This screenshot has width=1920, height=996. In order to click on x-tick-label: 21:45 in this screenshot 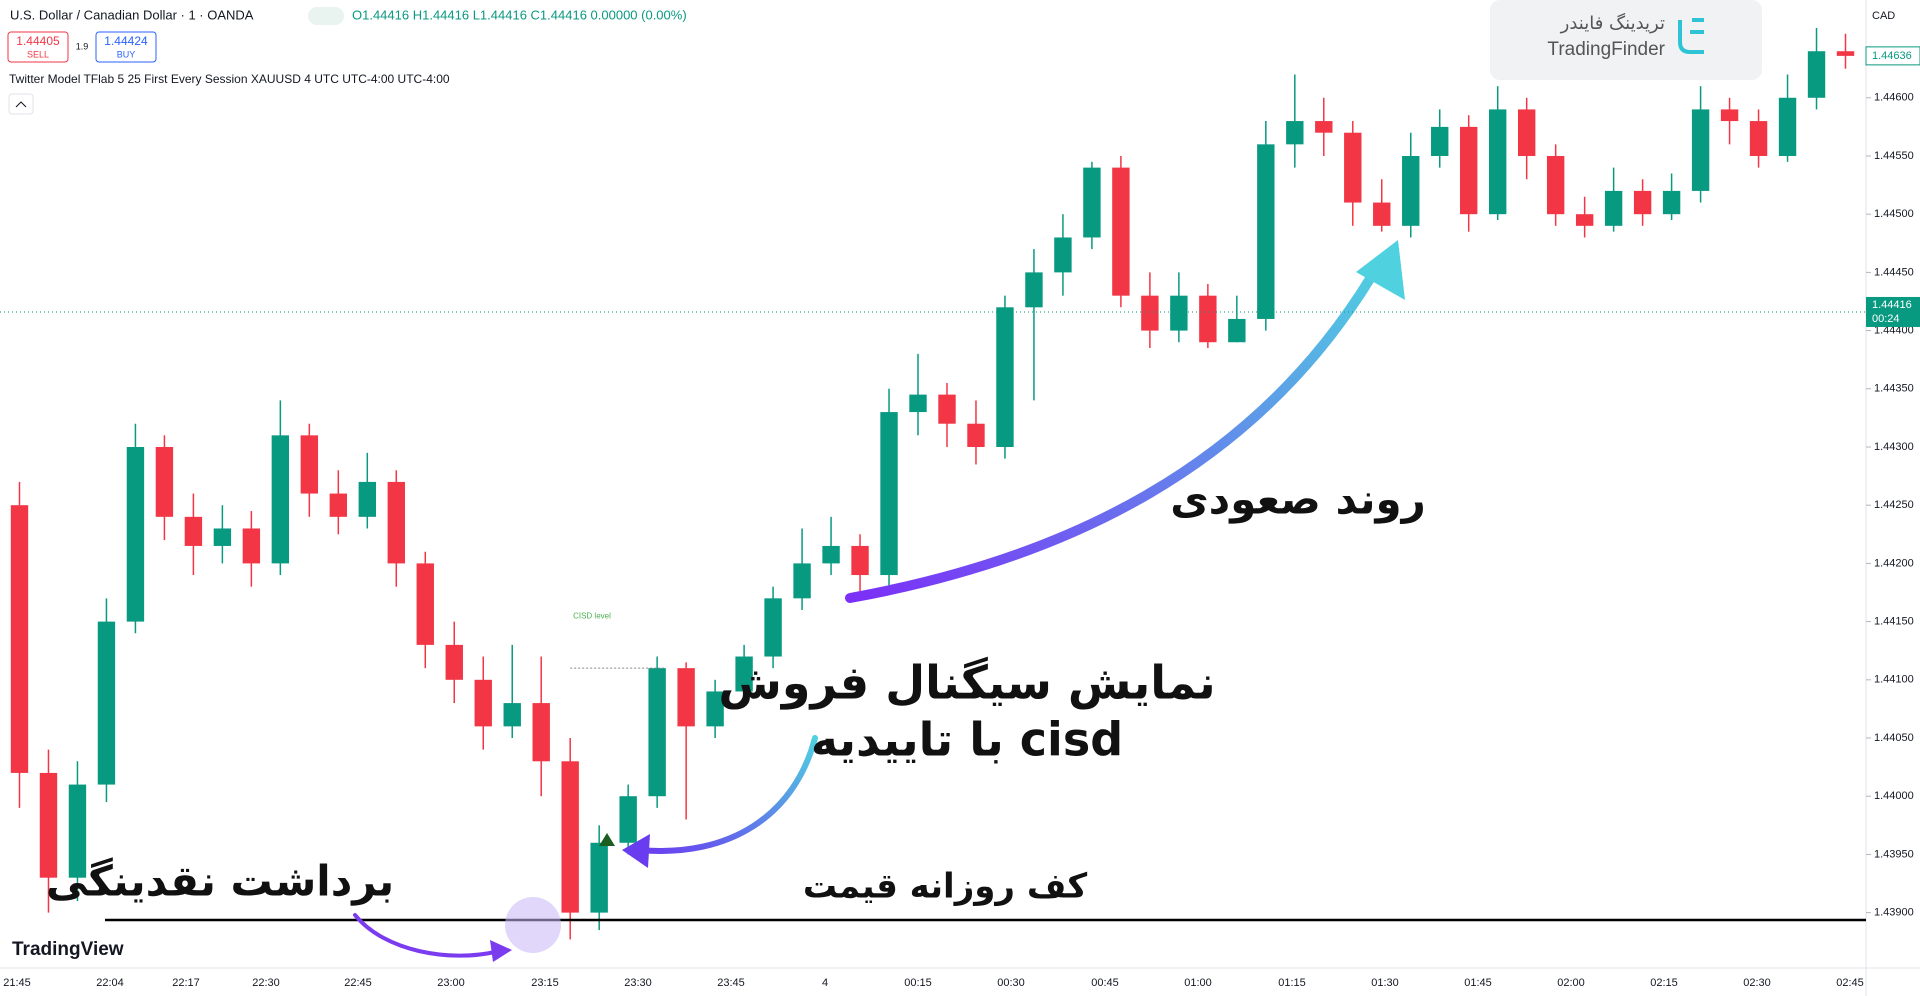, I will do `click(17, 983)`.